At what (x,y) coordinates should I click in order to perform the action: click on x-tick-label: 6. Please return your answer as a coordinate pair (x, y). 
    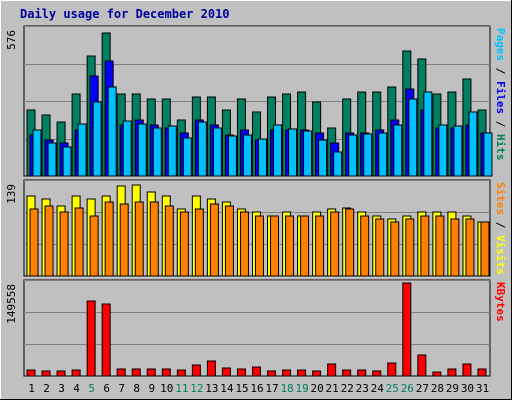
    Looking at the image, I should click on (106, 388).